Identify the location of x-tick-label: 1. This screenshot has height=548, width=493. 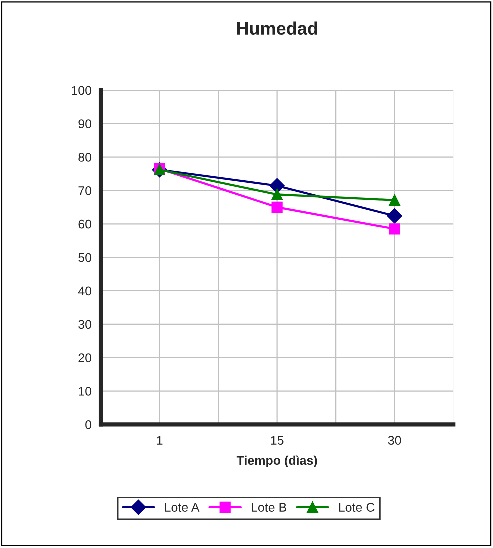
(160, 440).